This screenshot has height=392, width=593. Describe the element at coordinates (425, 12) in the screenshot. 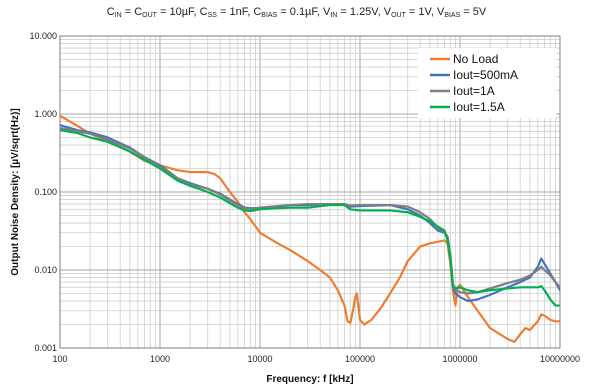

I see `chart-title-part: = 1V, V` at that location.